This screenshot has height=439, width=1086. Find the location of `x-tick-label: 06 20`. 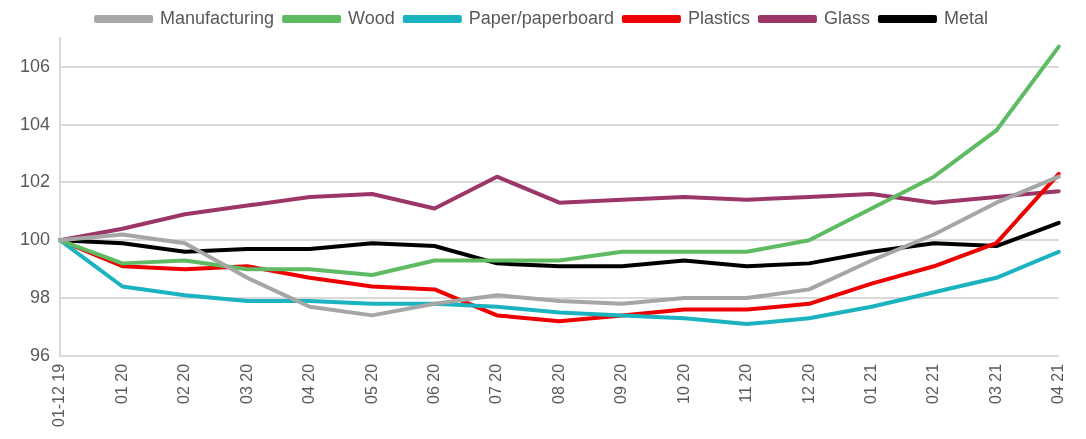

x-tick-label: 06 20 is located at coordinates (433, 383).